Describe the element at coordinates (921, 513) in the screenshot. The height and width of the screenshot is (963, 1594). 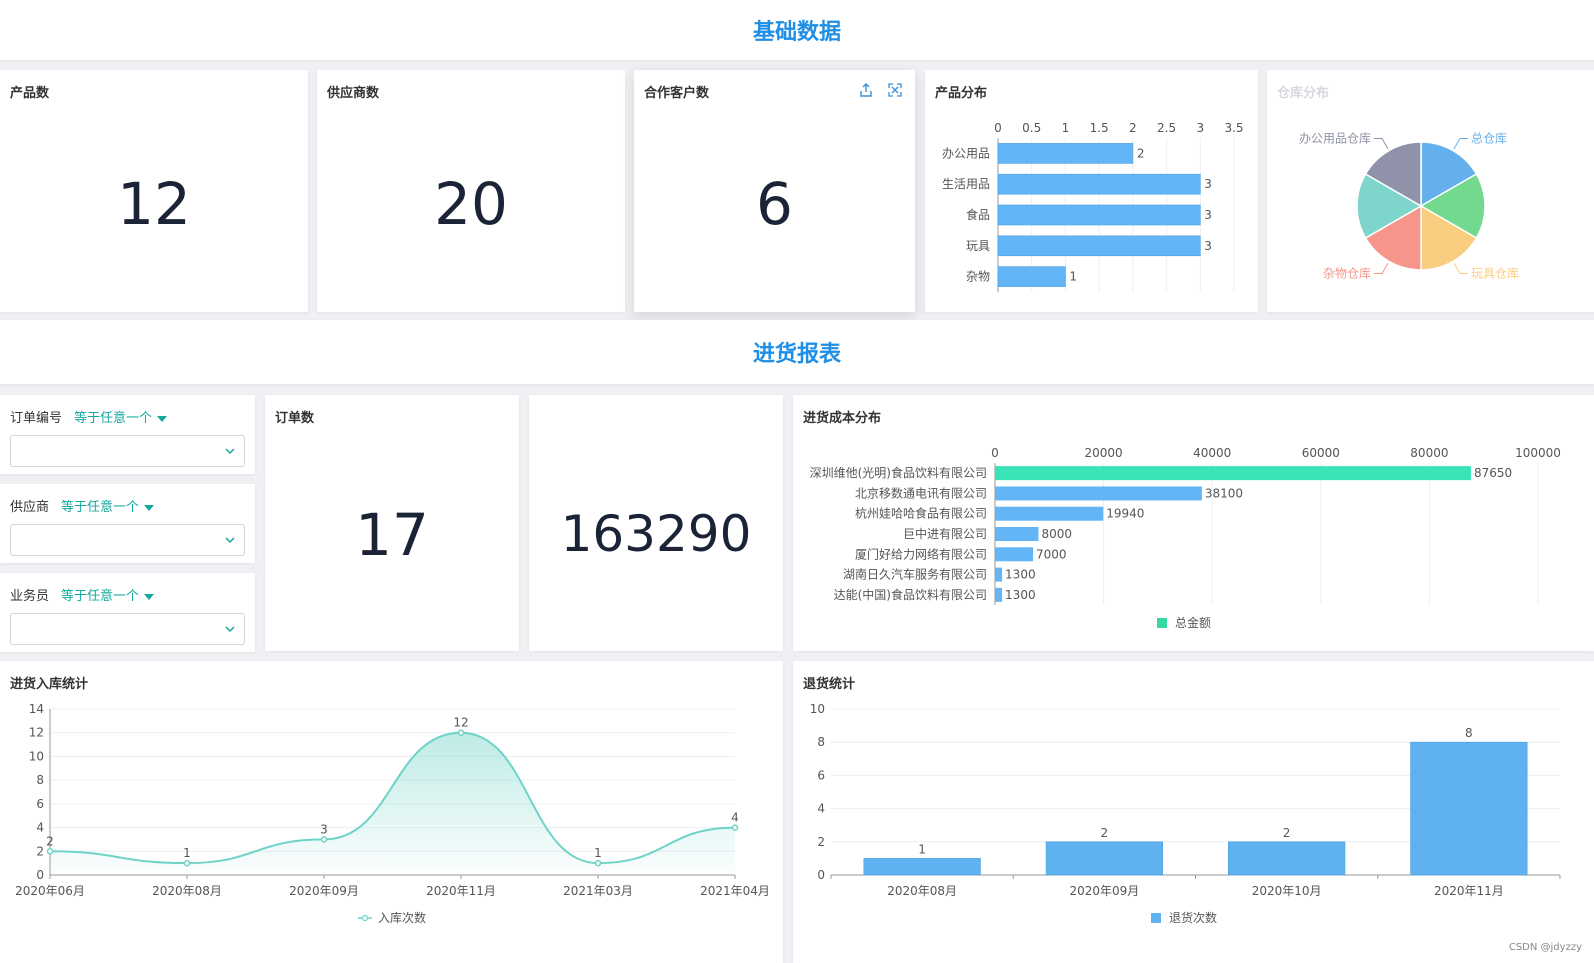
I see `y-tick-label: 杭州娃哈哈食品有限公司` at that location.